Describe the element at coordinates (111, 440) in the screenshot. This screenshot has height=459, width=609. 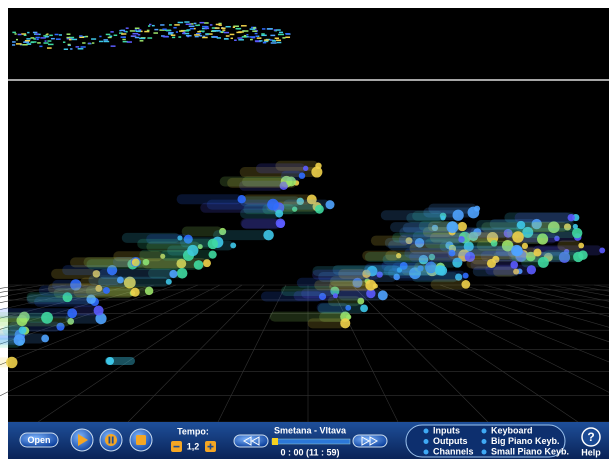
I see `pause-button` at that location.